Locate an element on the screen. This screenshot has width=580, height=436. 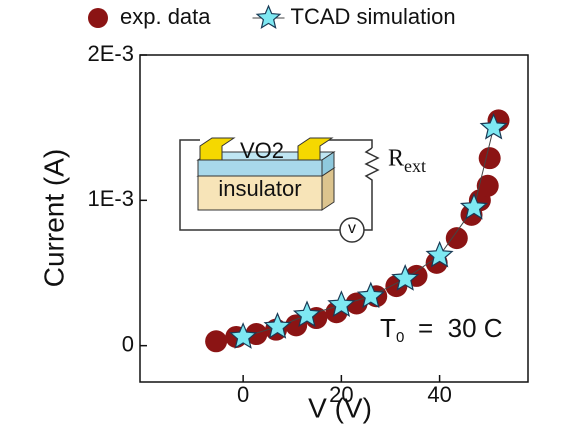
inset-label: ext is located at coordinates (415, 166).